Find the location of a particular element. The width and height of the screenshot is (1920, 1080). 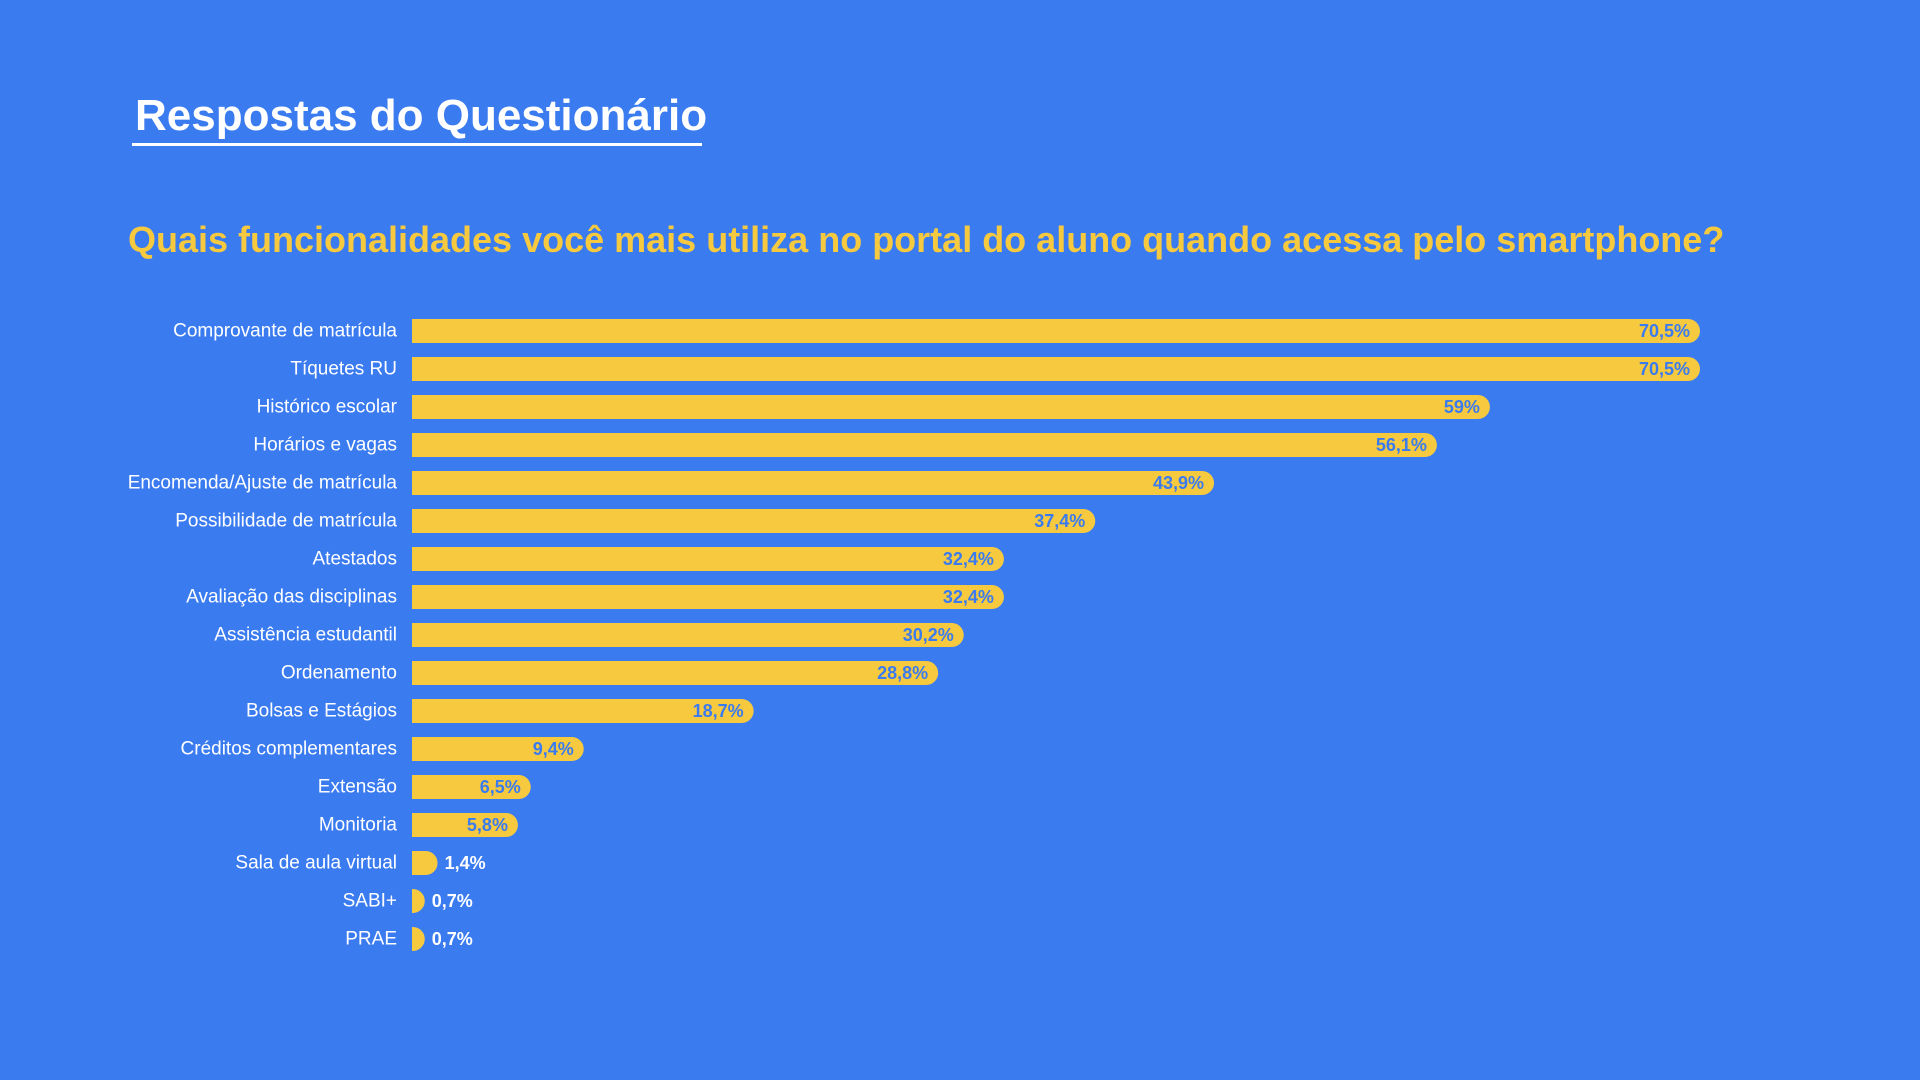

category-label: Ordenamento is located at coordinates (339, 673).